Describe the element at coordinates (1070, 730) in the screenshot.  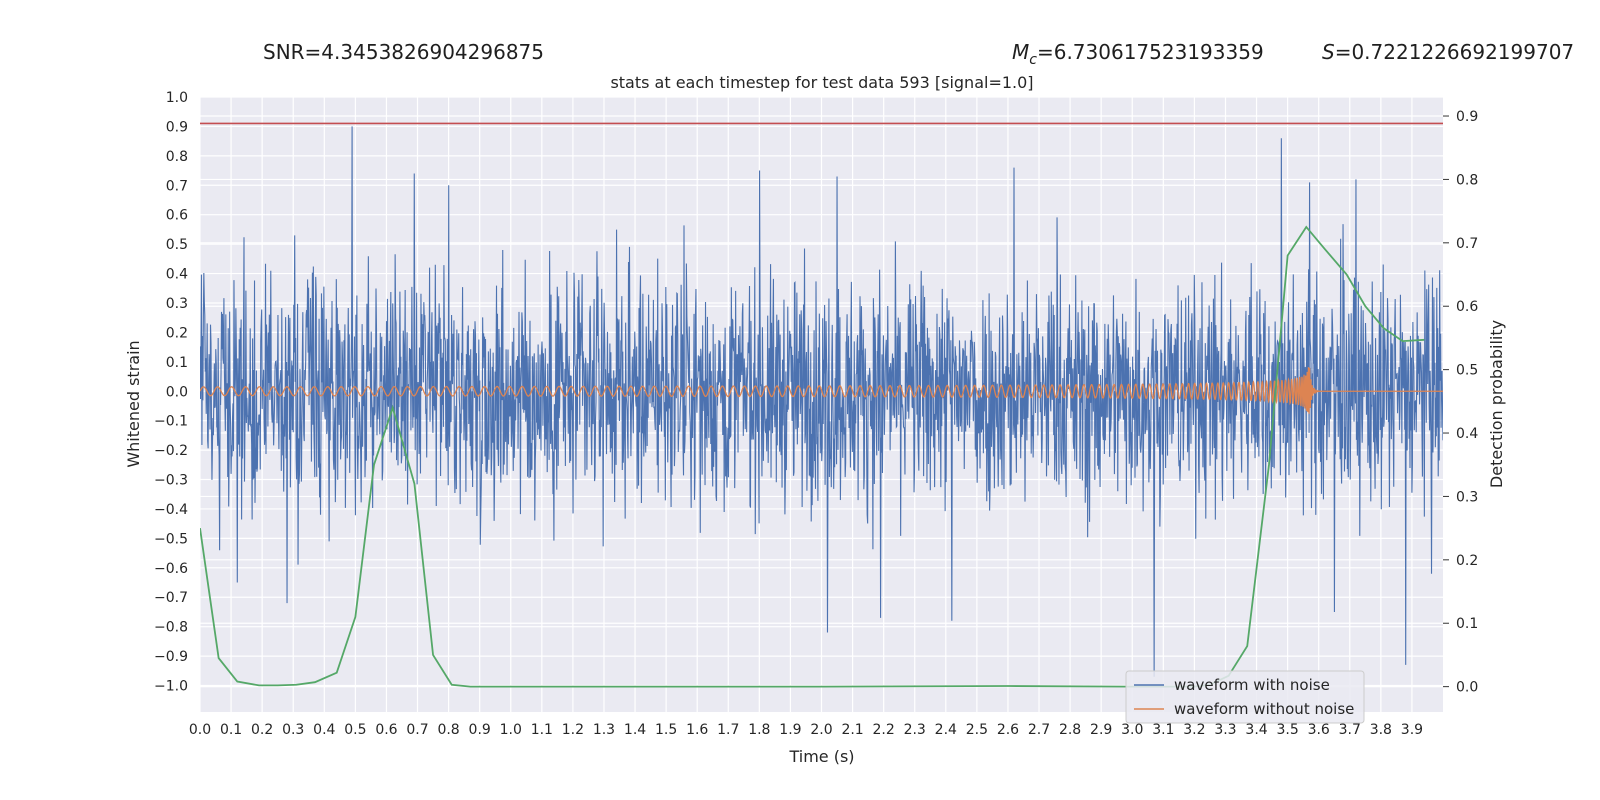
I see `x-tick-label: 2.8` at that location.